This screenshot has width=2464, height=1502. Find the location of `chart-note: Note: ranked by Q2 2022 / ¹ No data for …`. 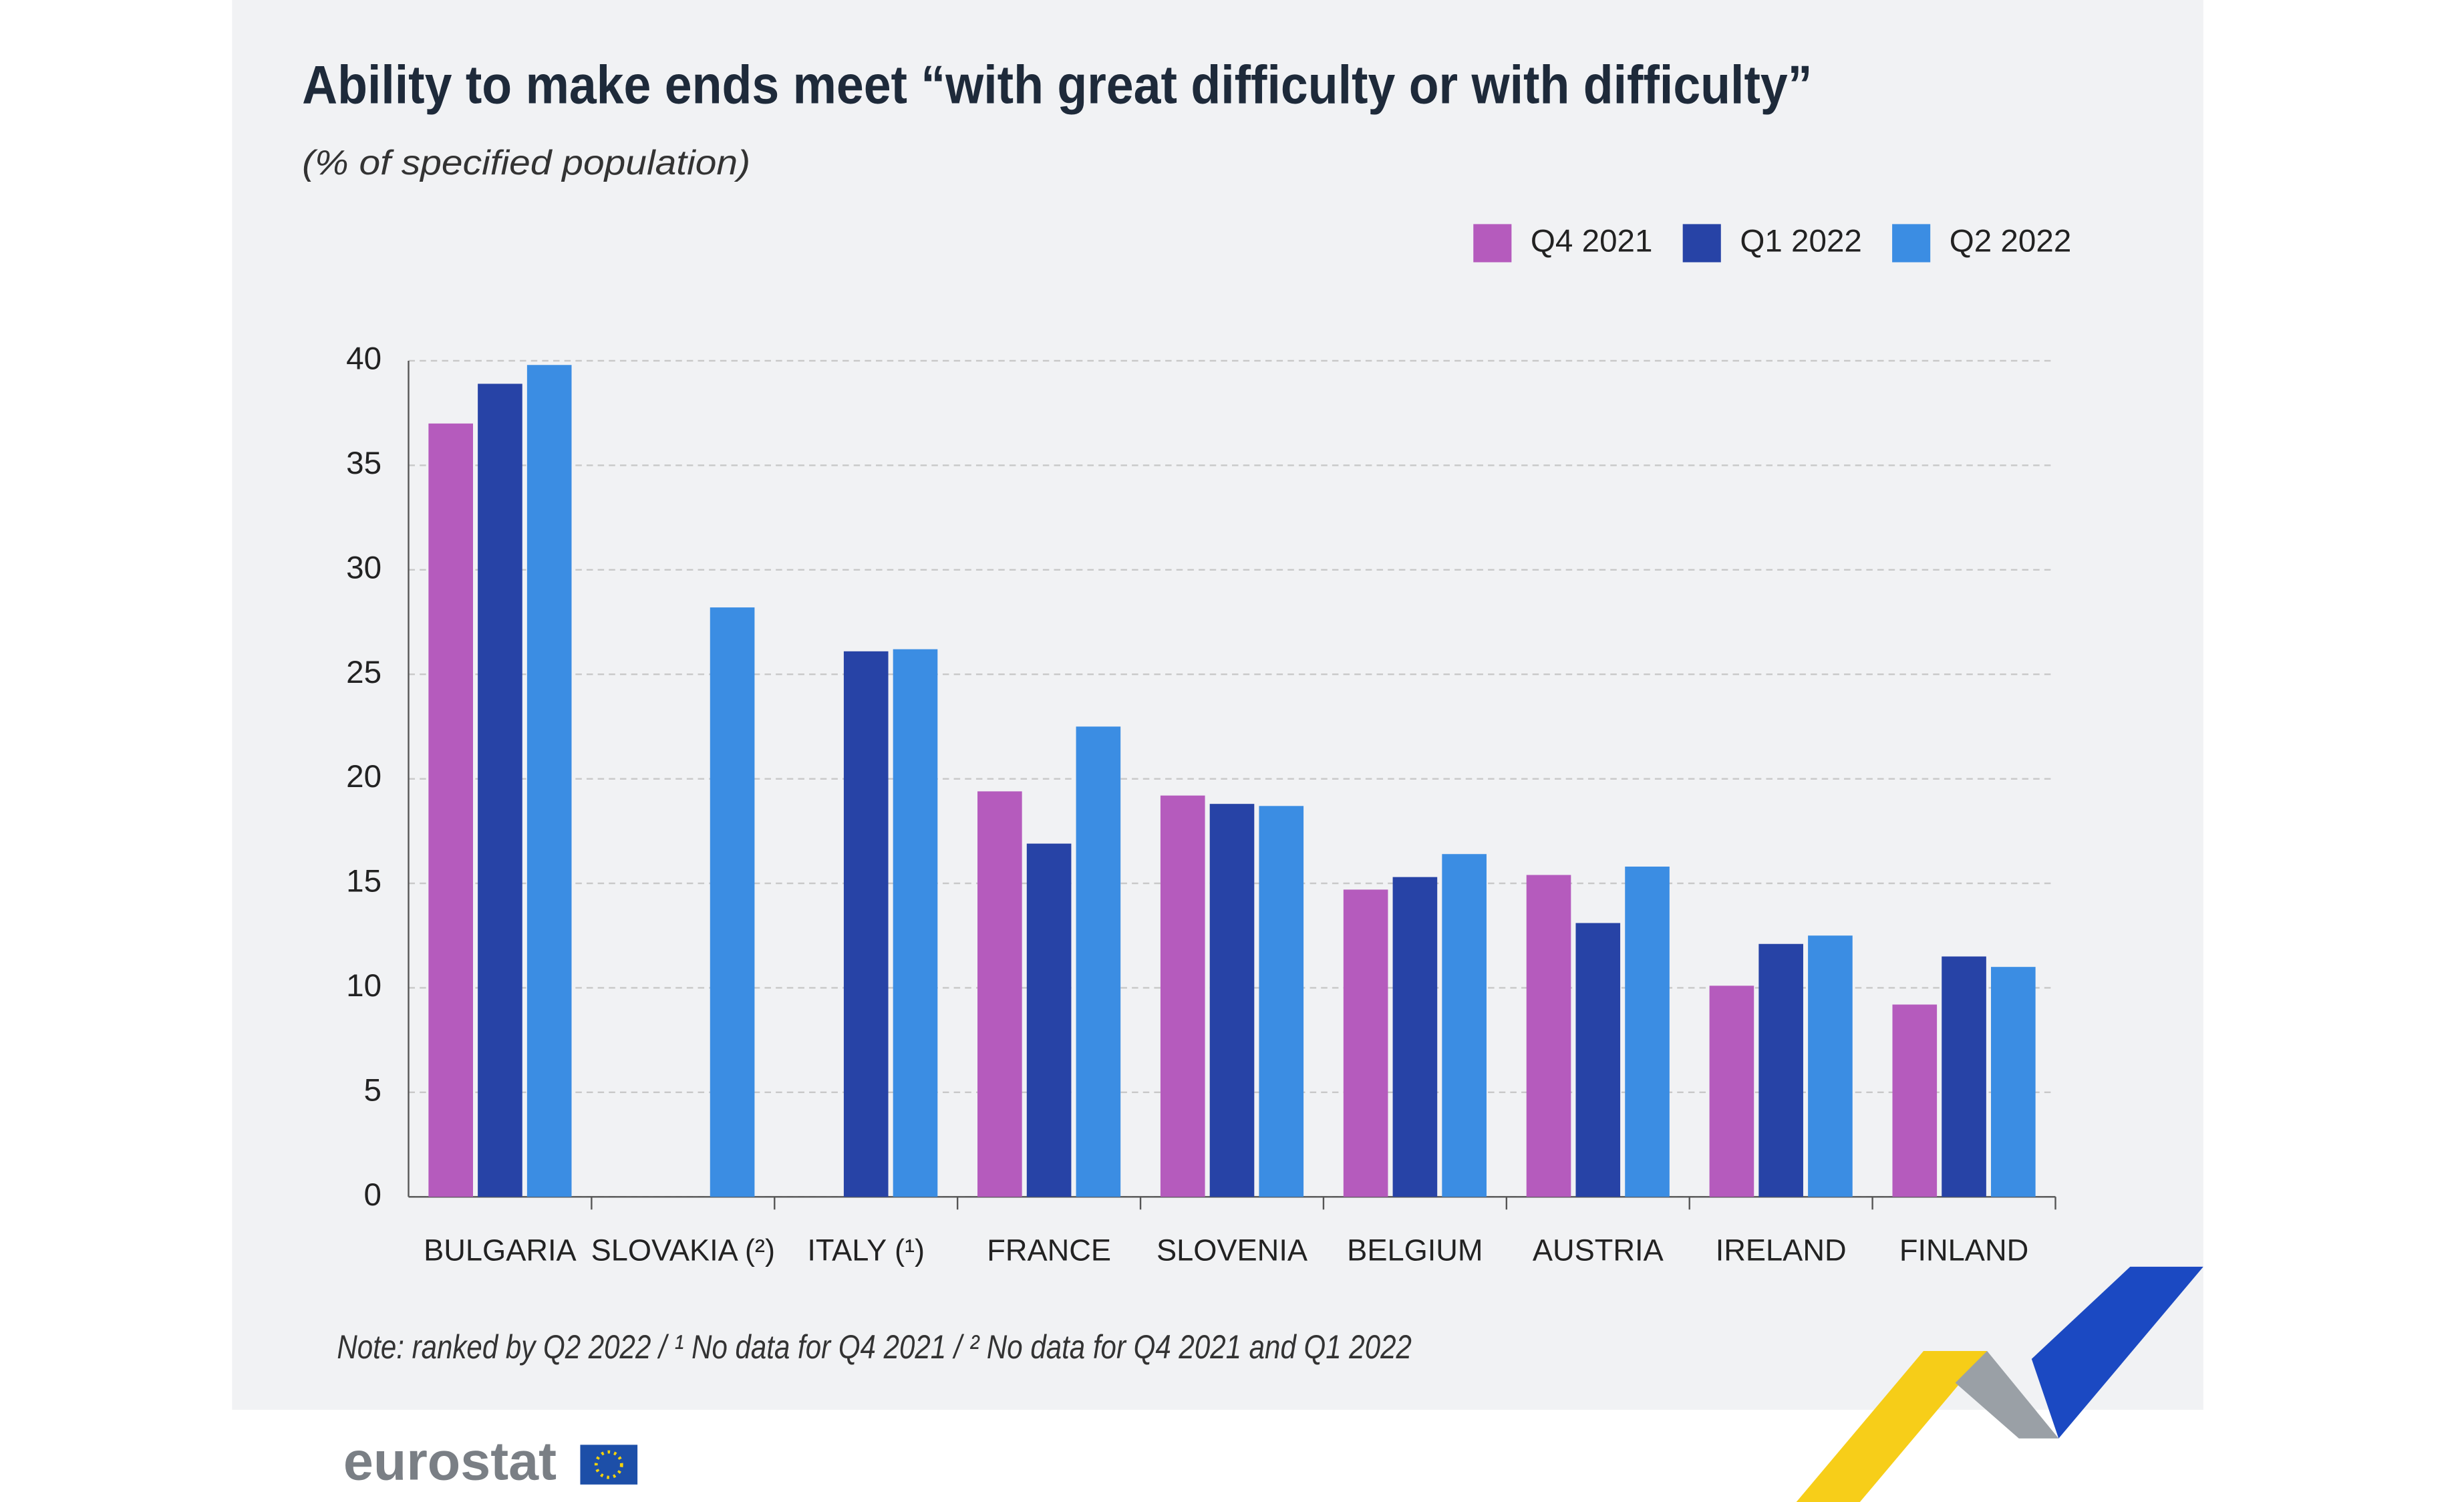

chart-note: Note: ranked by Q2 2022 / ¹ No data for … is located at coordinates (874, 1347).